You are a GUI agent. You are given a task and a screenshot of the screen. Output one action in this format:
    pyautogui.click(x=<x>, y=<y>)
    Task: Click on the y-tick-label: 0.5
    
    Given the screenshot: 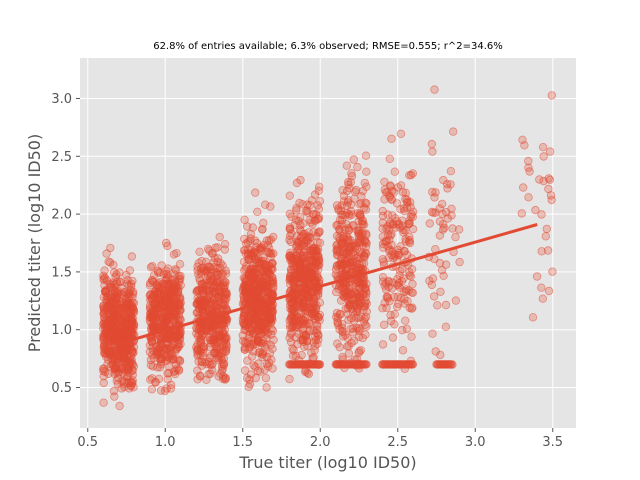 What is the action you would take?
    pyautogui.click(x=61, y=388)
    